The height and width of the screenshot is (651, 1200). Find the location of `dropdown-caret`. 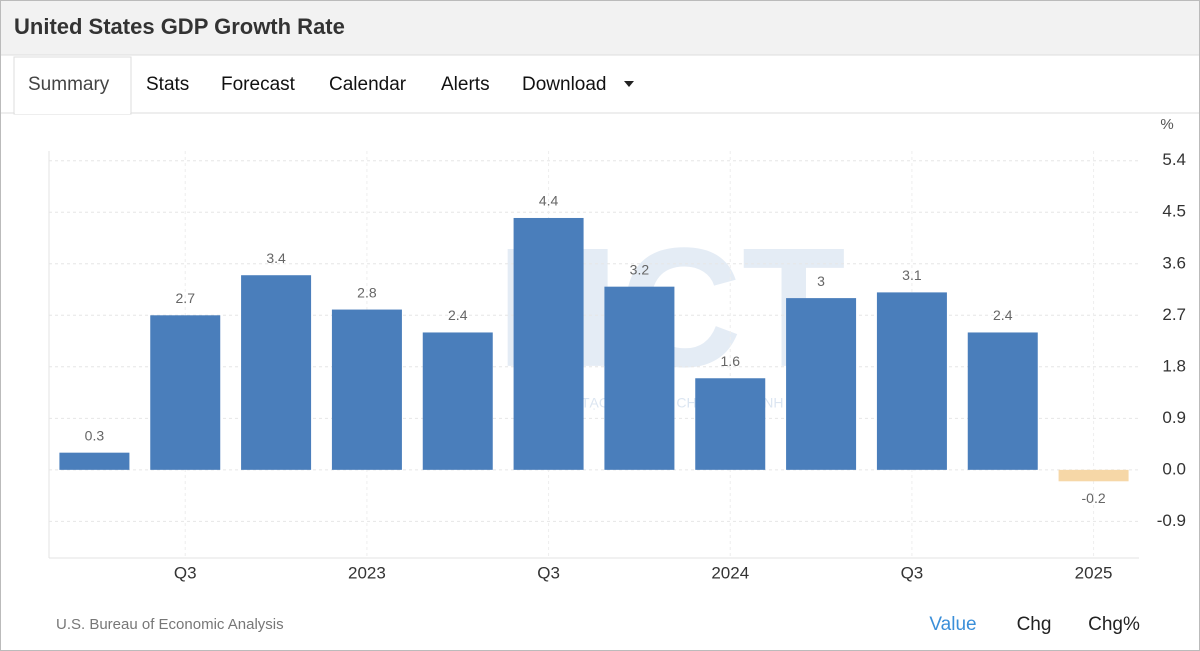

dropdown-caret is located at coordinates (629, 84).